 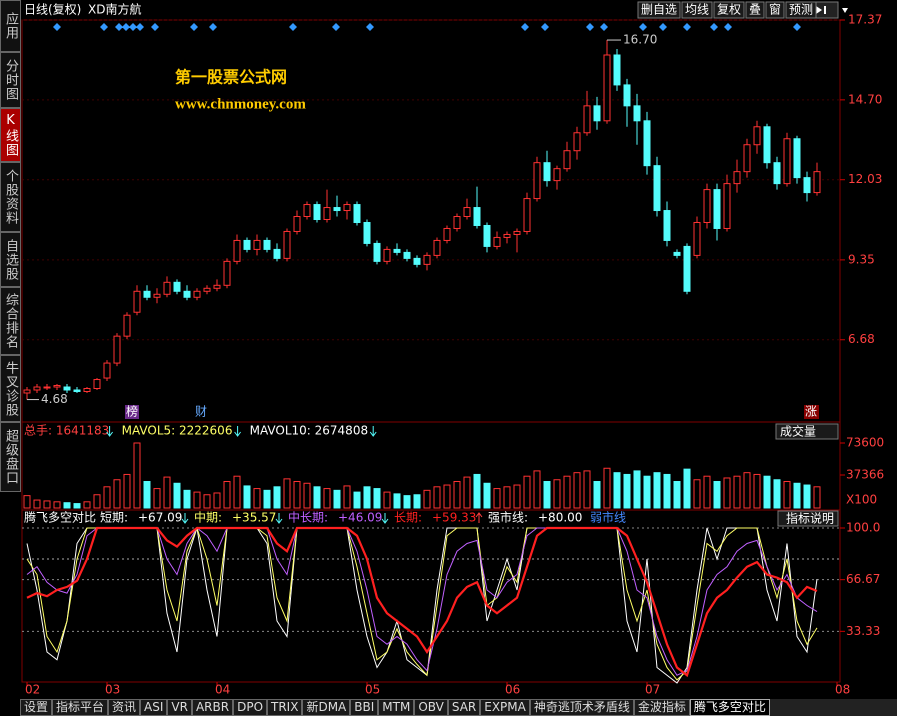 I want to click on y-tick-label: 6.68, so click(x=861, y=339).